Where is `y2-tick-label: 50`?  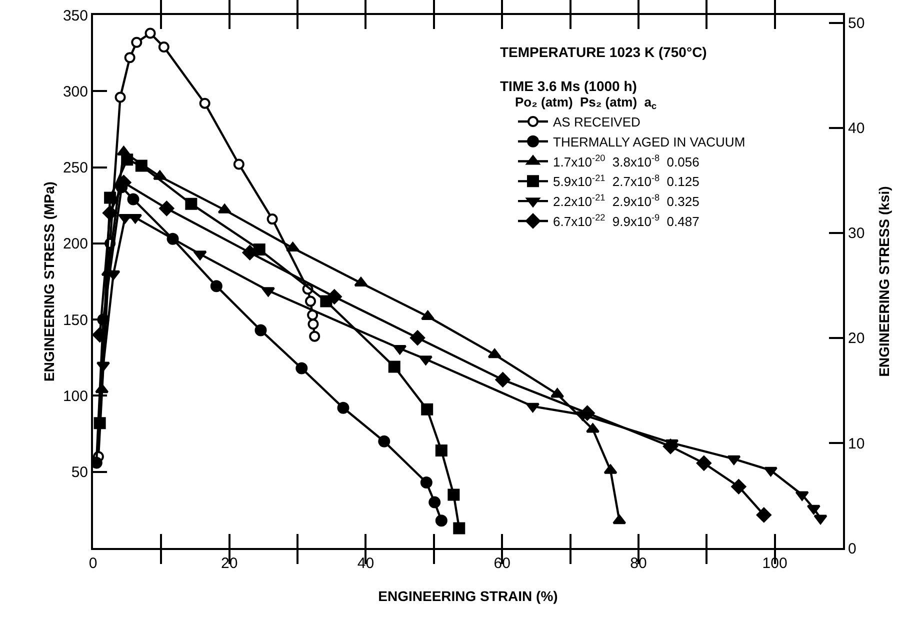 y2-tick-label: 50 is located at coordinates (856, 23).